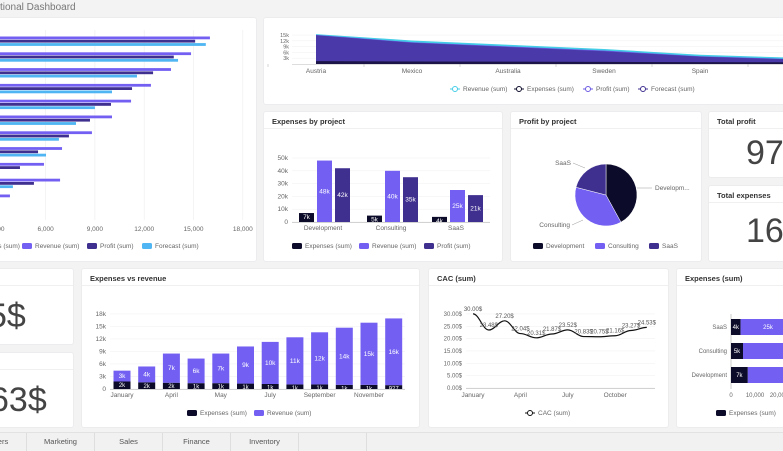 This screenshot has width=783, height=451. I want to click on data-label: 21.16$, so click(615, 332).